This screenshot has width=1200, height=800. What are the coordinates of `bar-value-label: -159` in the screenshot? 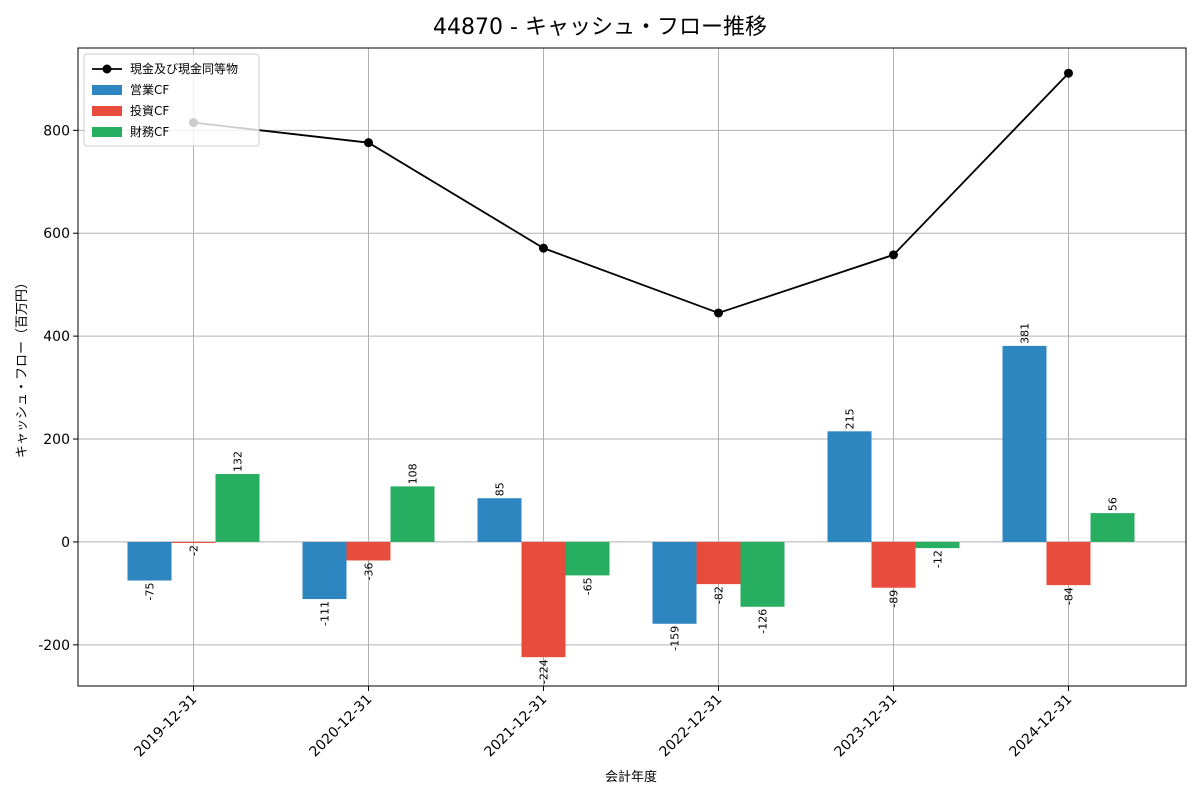 It's located at (675, 638).